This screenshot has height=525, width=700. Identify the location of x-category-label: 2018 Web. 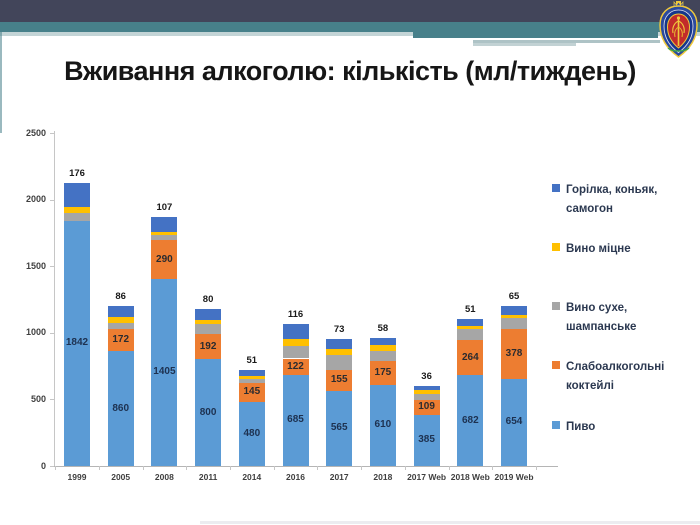
(470, 477).